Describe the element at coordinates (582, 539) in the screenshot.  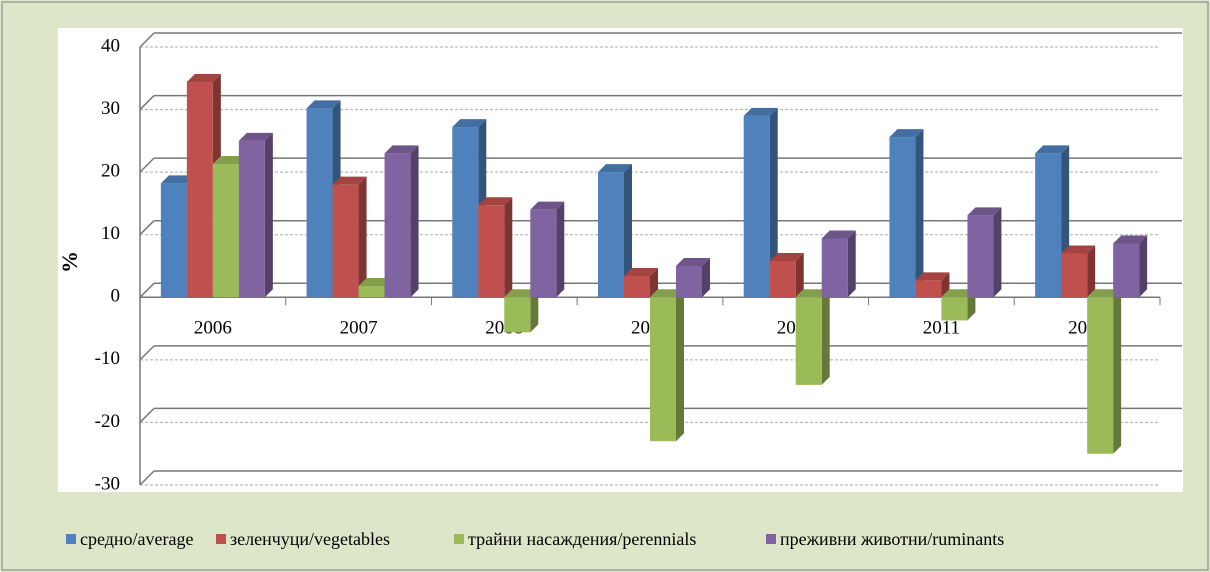
I see `legend-label: трайни насаждения/perennials` at that location.